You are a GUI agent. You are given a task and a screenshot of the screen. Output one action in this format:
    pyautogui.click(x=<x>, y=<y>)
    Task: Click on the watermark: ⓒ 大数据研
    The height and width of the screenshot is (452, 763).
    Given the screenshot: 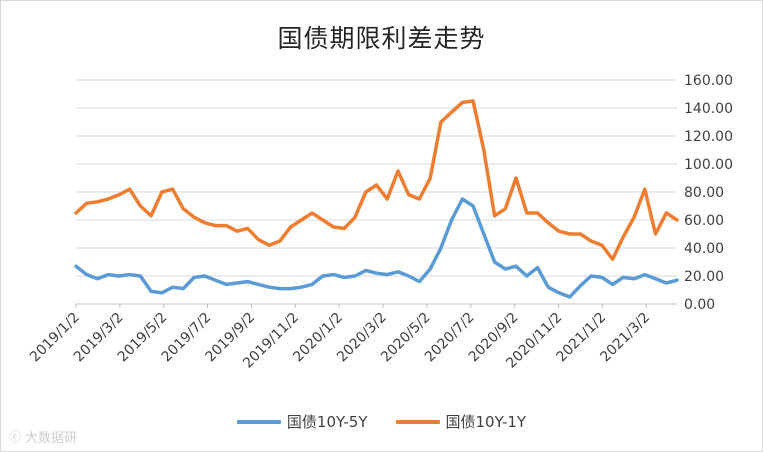 What is the action you would take?
    pyautogui.click(x=43, y=436)
    